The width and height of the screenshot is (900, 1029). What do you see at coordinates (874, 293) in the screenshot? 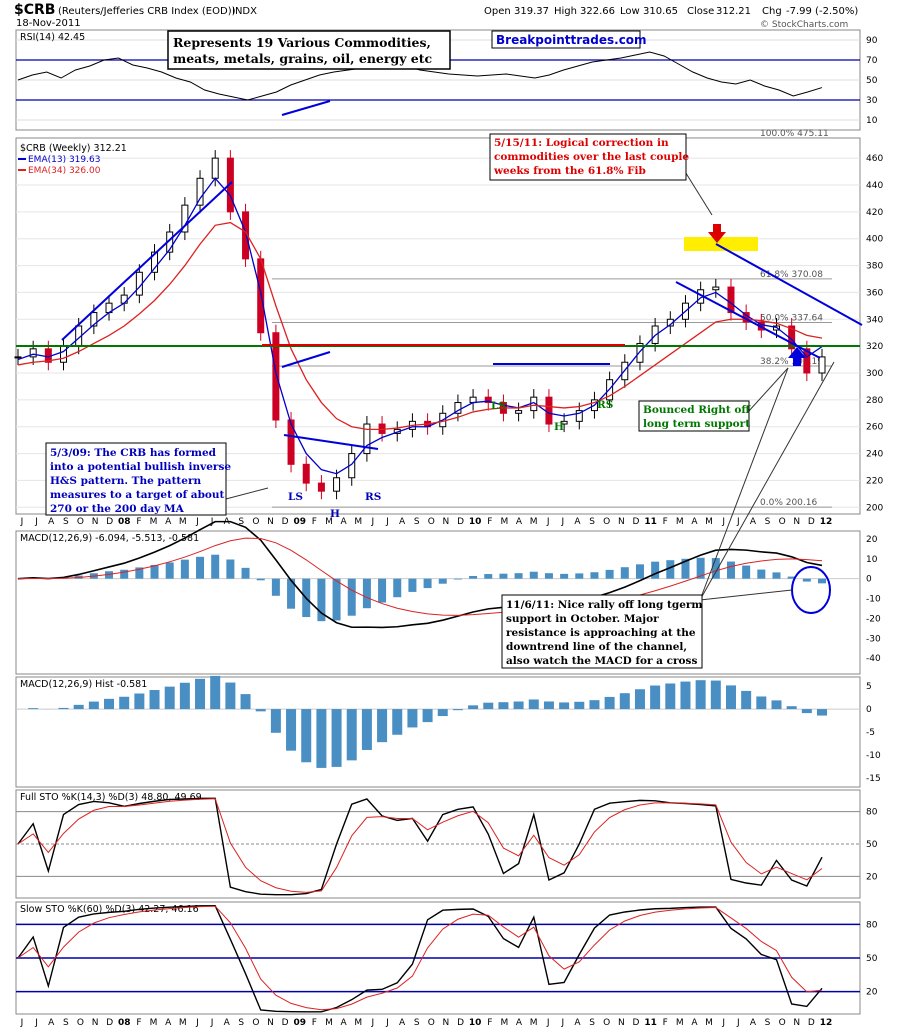
I see `price-tick-label: 360` at bounding box center [874, 293].